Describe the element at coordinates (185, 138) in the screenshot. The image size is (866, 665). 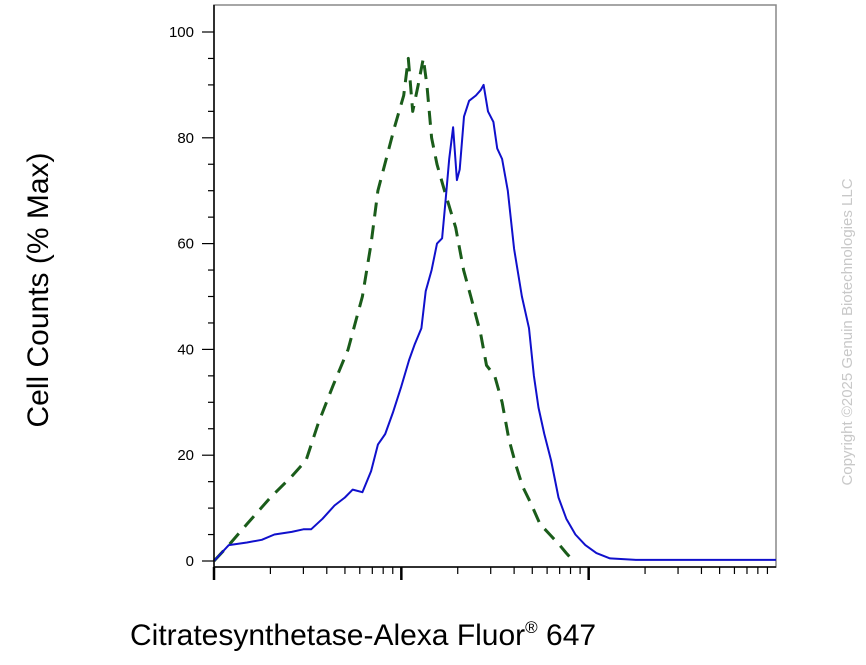
I see `y-tick-label: 80` at that location.